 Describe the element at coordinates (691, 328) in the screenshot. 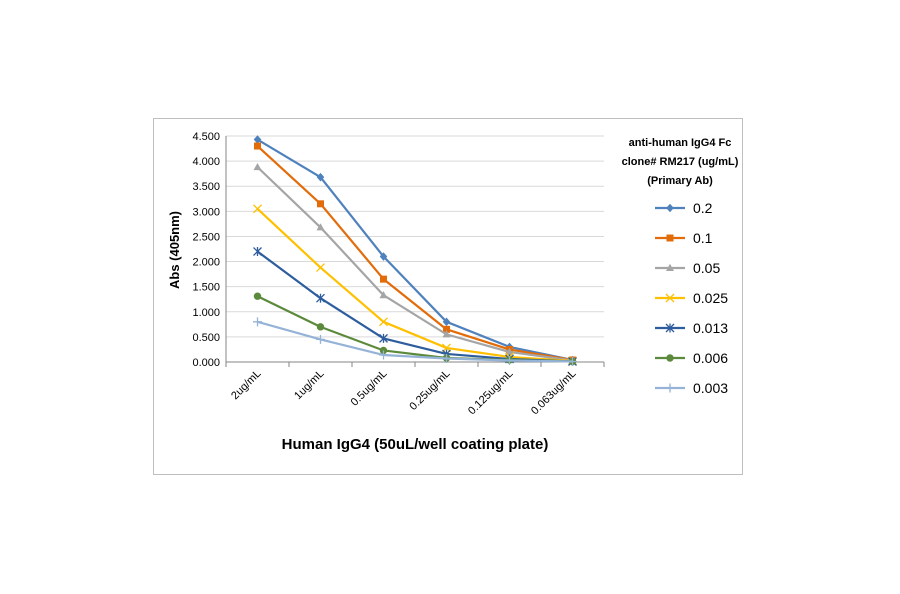

I see `legend-item: 0.013` at that location.